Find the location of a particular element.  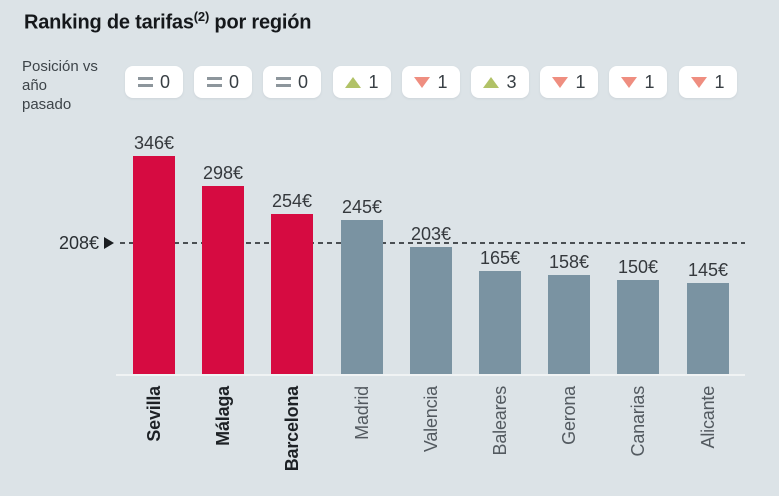

title-text: Ranking de tarifas is located at coordinates (109, 22).